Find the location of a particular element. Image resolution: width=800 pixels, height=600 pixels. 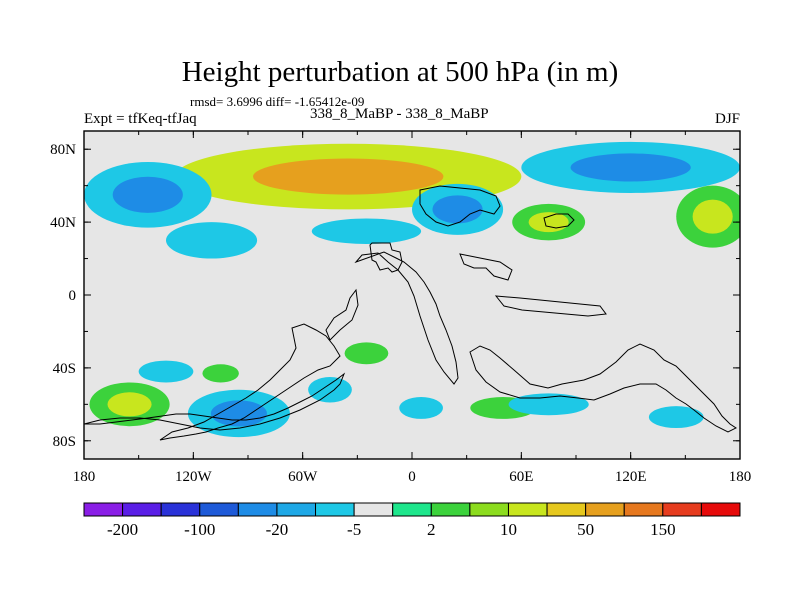

coastline-scandinavia is located at coordinates (460, 206).